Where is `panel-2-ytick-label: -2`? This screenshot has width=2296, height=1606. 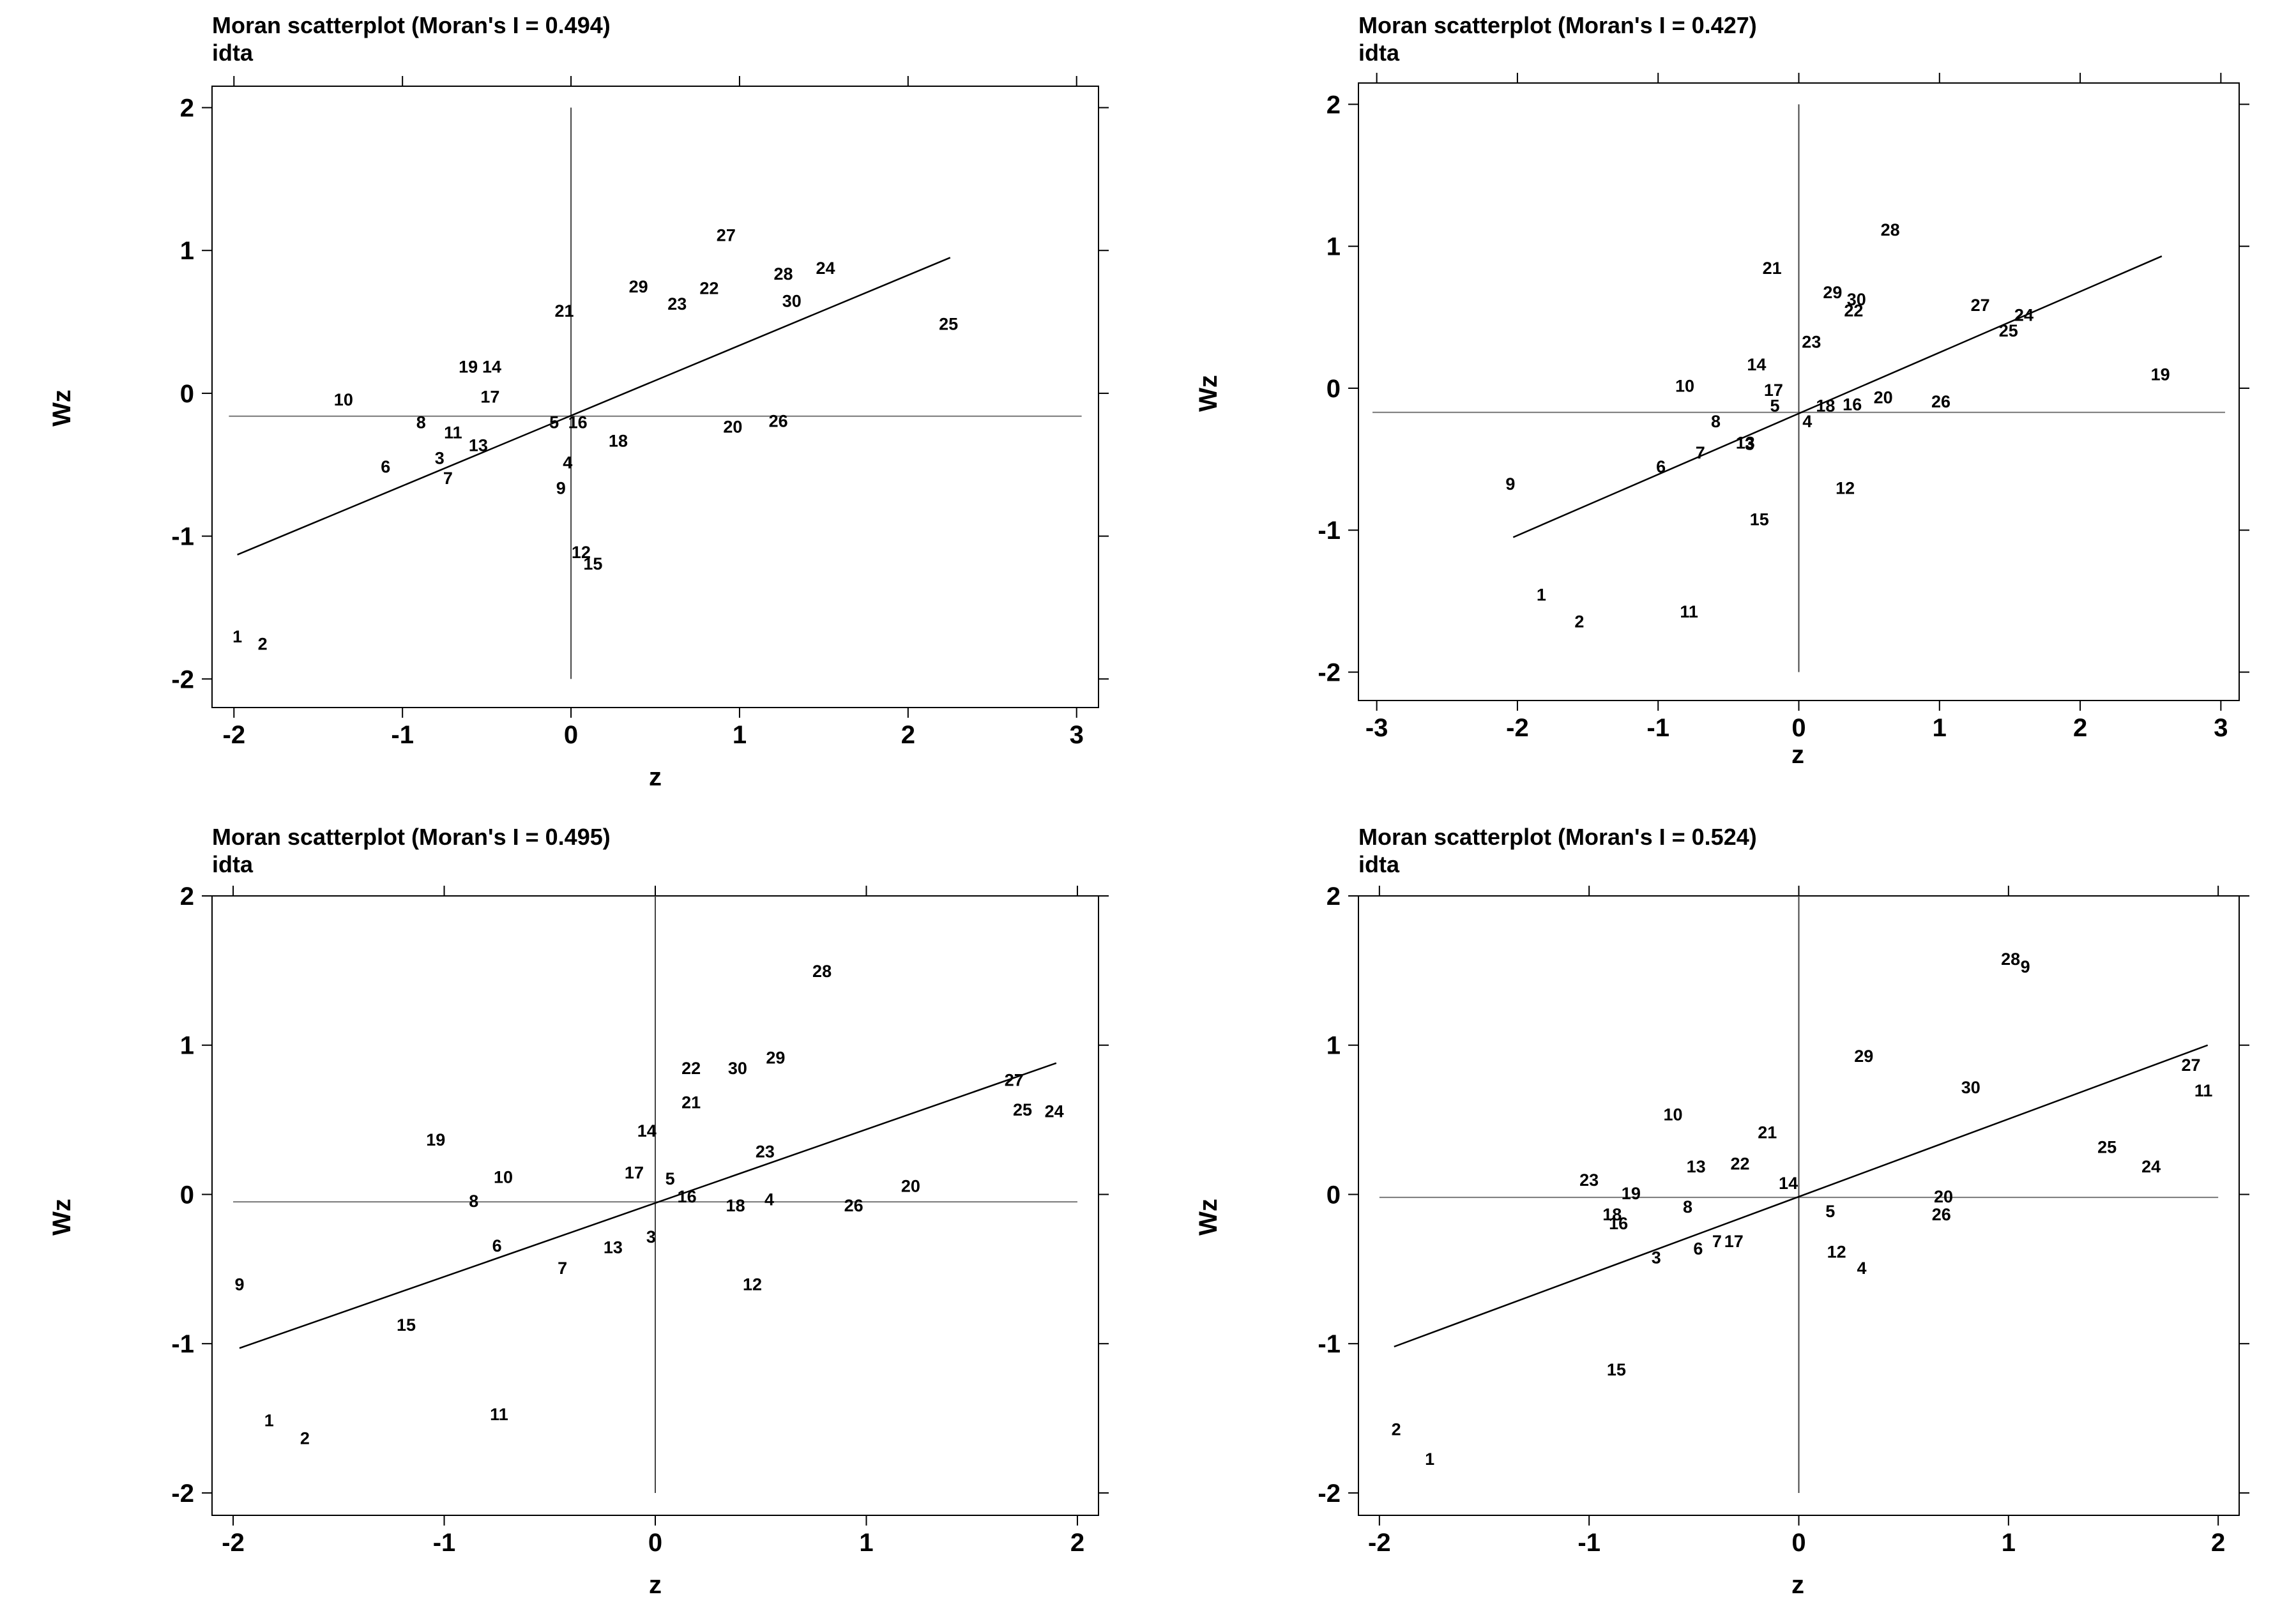 panel-2-ytick-label: -2 is located at coordinates (1329, 673).